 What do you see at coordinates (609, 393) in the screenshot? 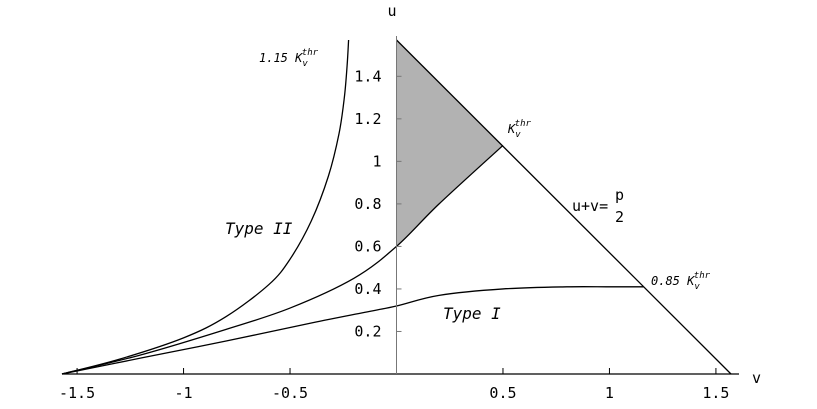
I see `x-tick-label: 1` at bounding box center [609, 393].